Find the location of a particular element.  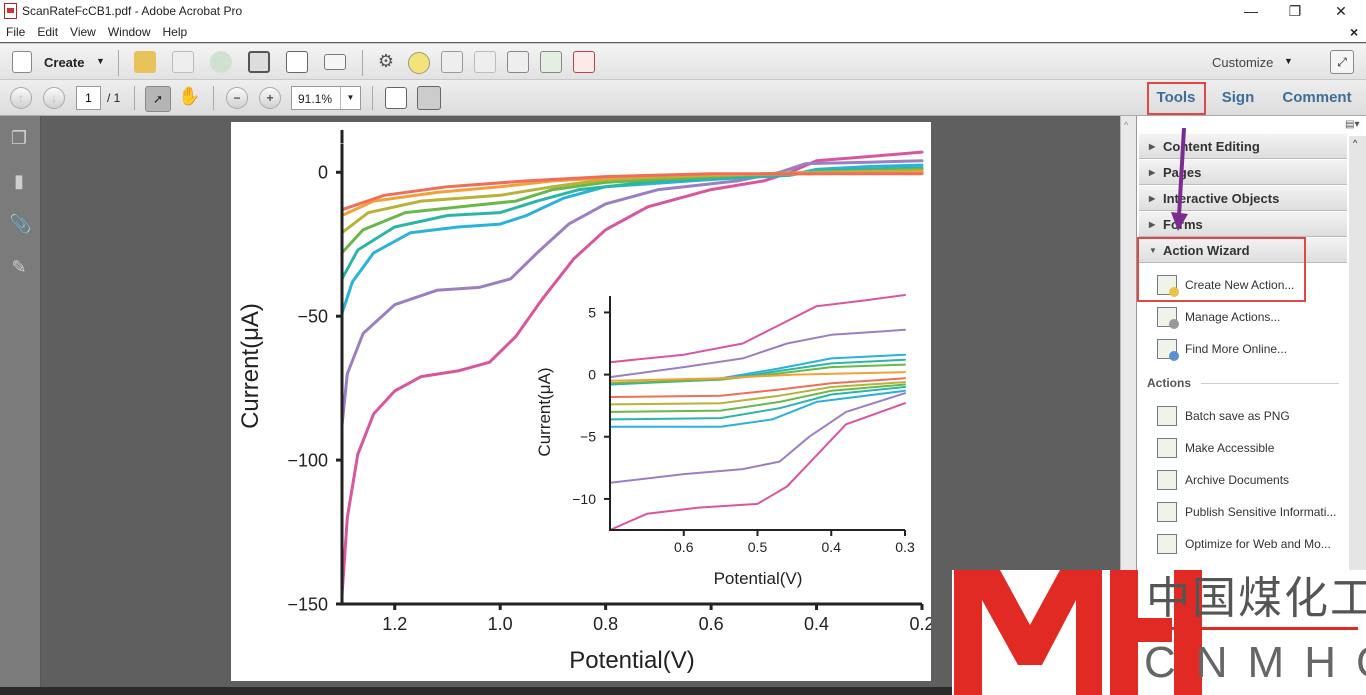

menu-help: Help is located at coordinates (175, 32).